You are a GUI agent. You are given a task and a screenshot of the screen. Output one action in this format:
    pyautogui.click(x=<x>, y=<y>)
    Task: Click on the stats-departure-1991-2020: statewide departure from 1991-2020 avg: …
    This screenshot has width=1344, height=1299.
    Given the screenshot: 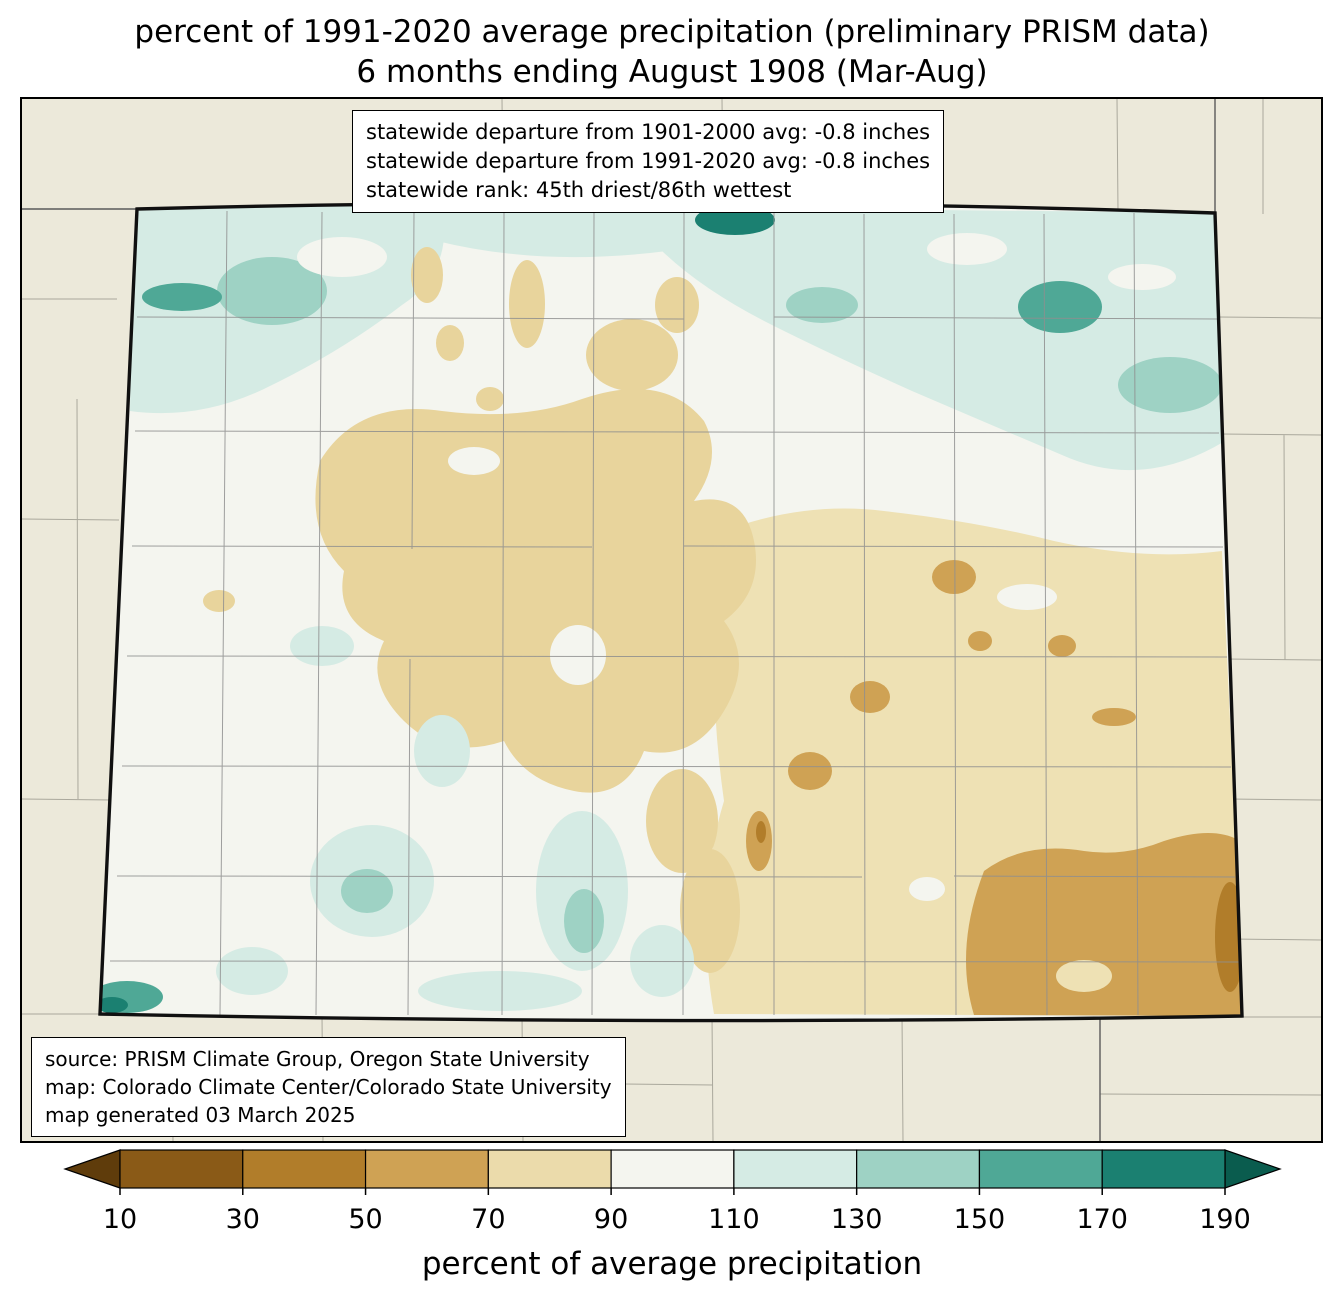 What is the action you would take?
    pyautogui.click(x=648, y=161)
    